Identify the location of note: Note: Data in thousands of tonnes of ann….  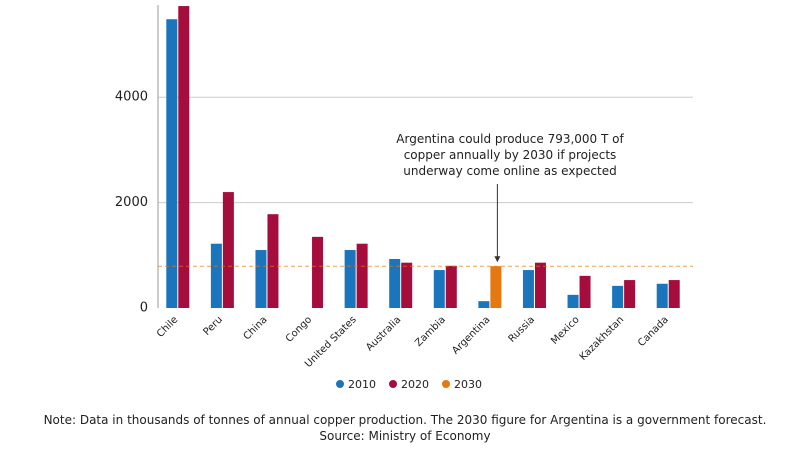
(405, 420).